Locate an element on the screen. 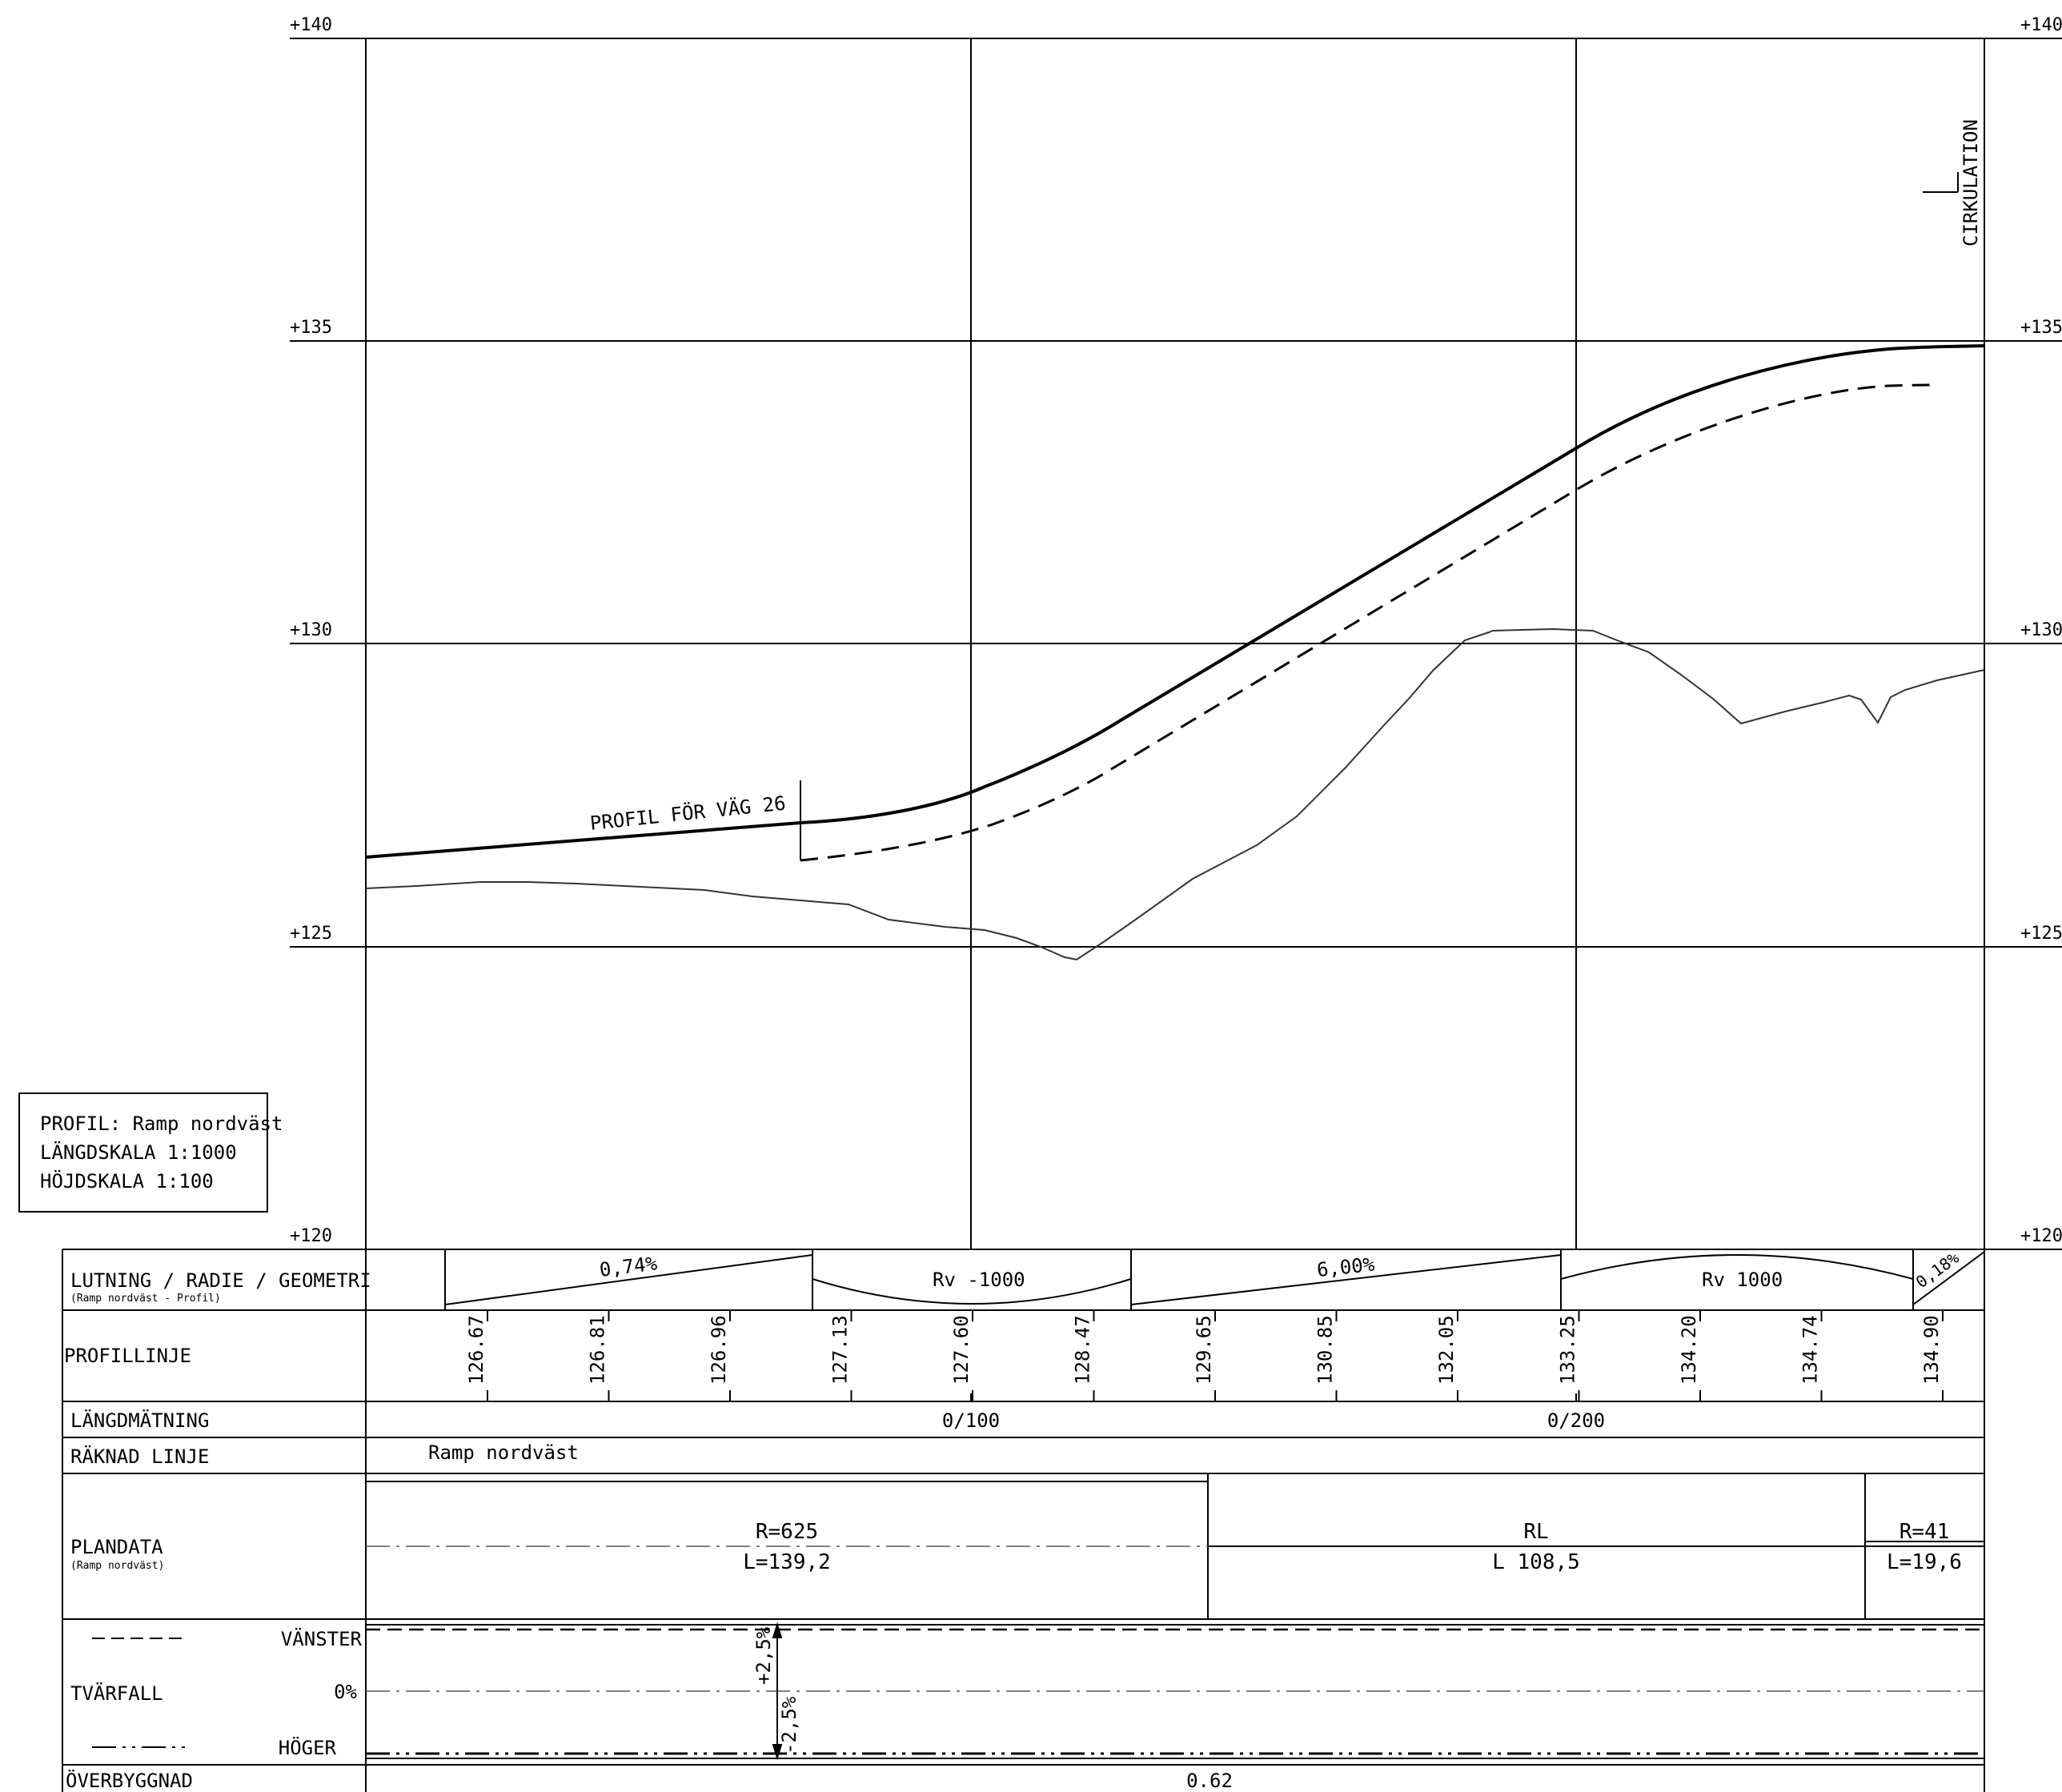 This screenshot has width=2062, height=1792. elev-label-130-right: +130 is located at coordinates (2041, 630).